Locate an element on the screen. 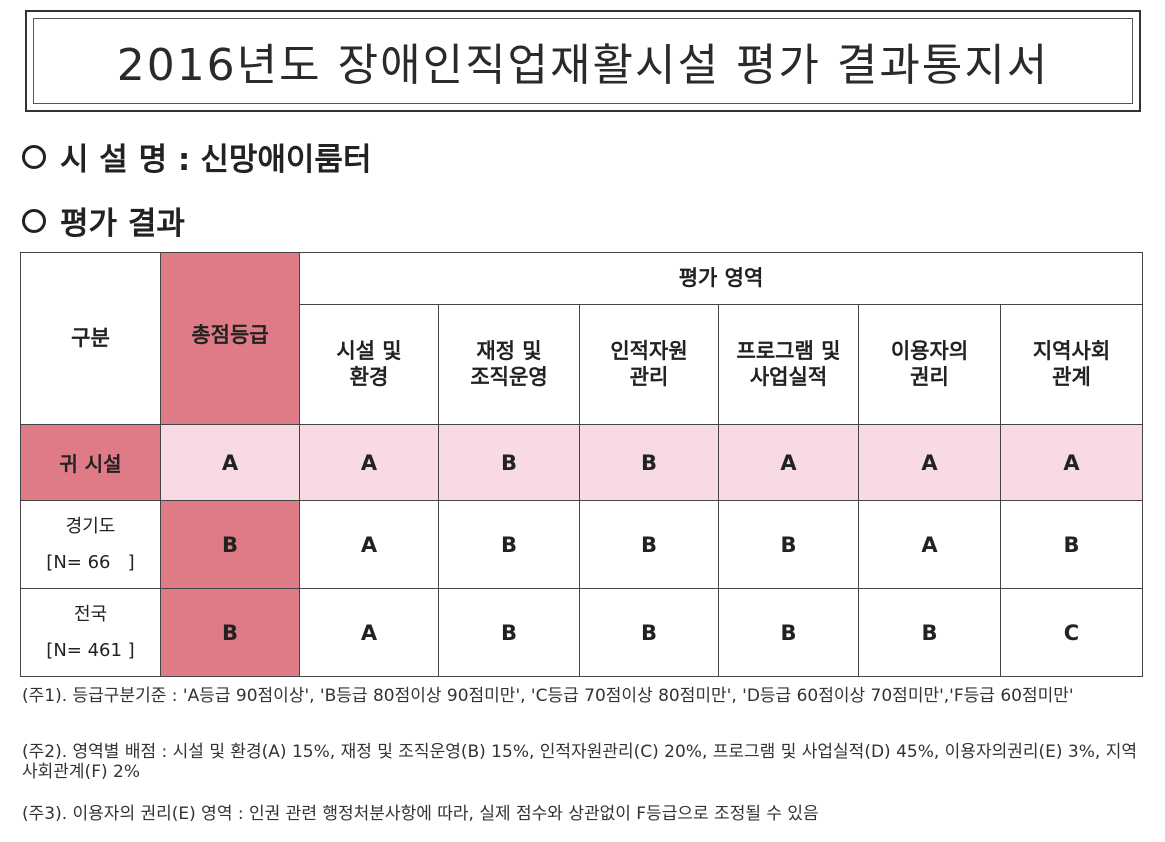 The height and width of the screenshot is (842, 1165). document-title: 2016년도 장애인직업재활시설 평가 결과통지서 is located at coordinates (583, 65).